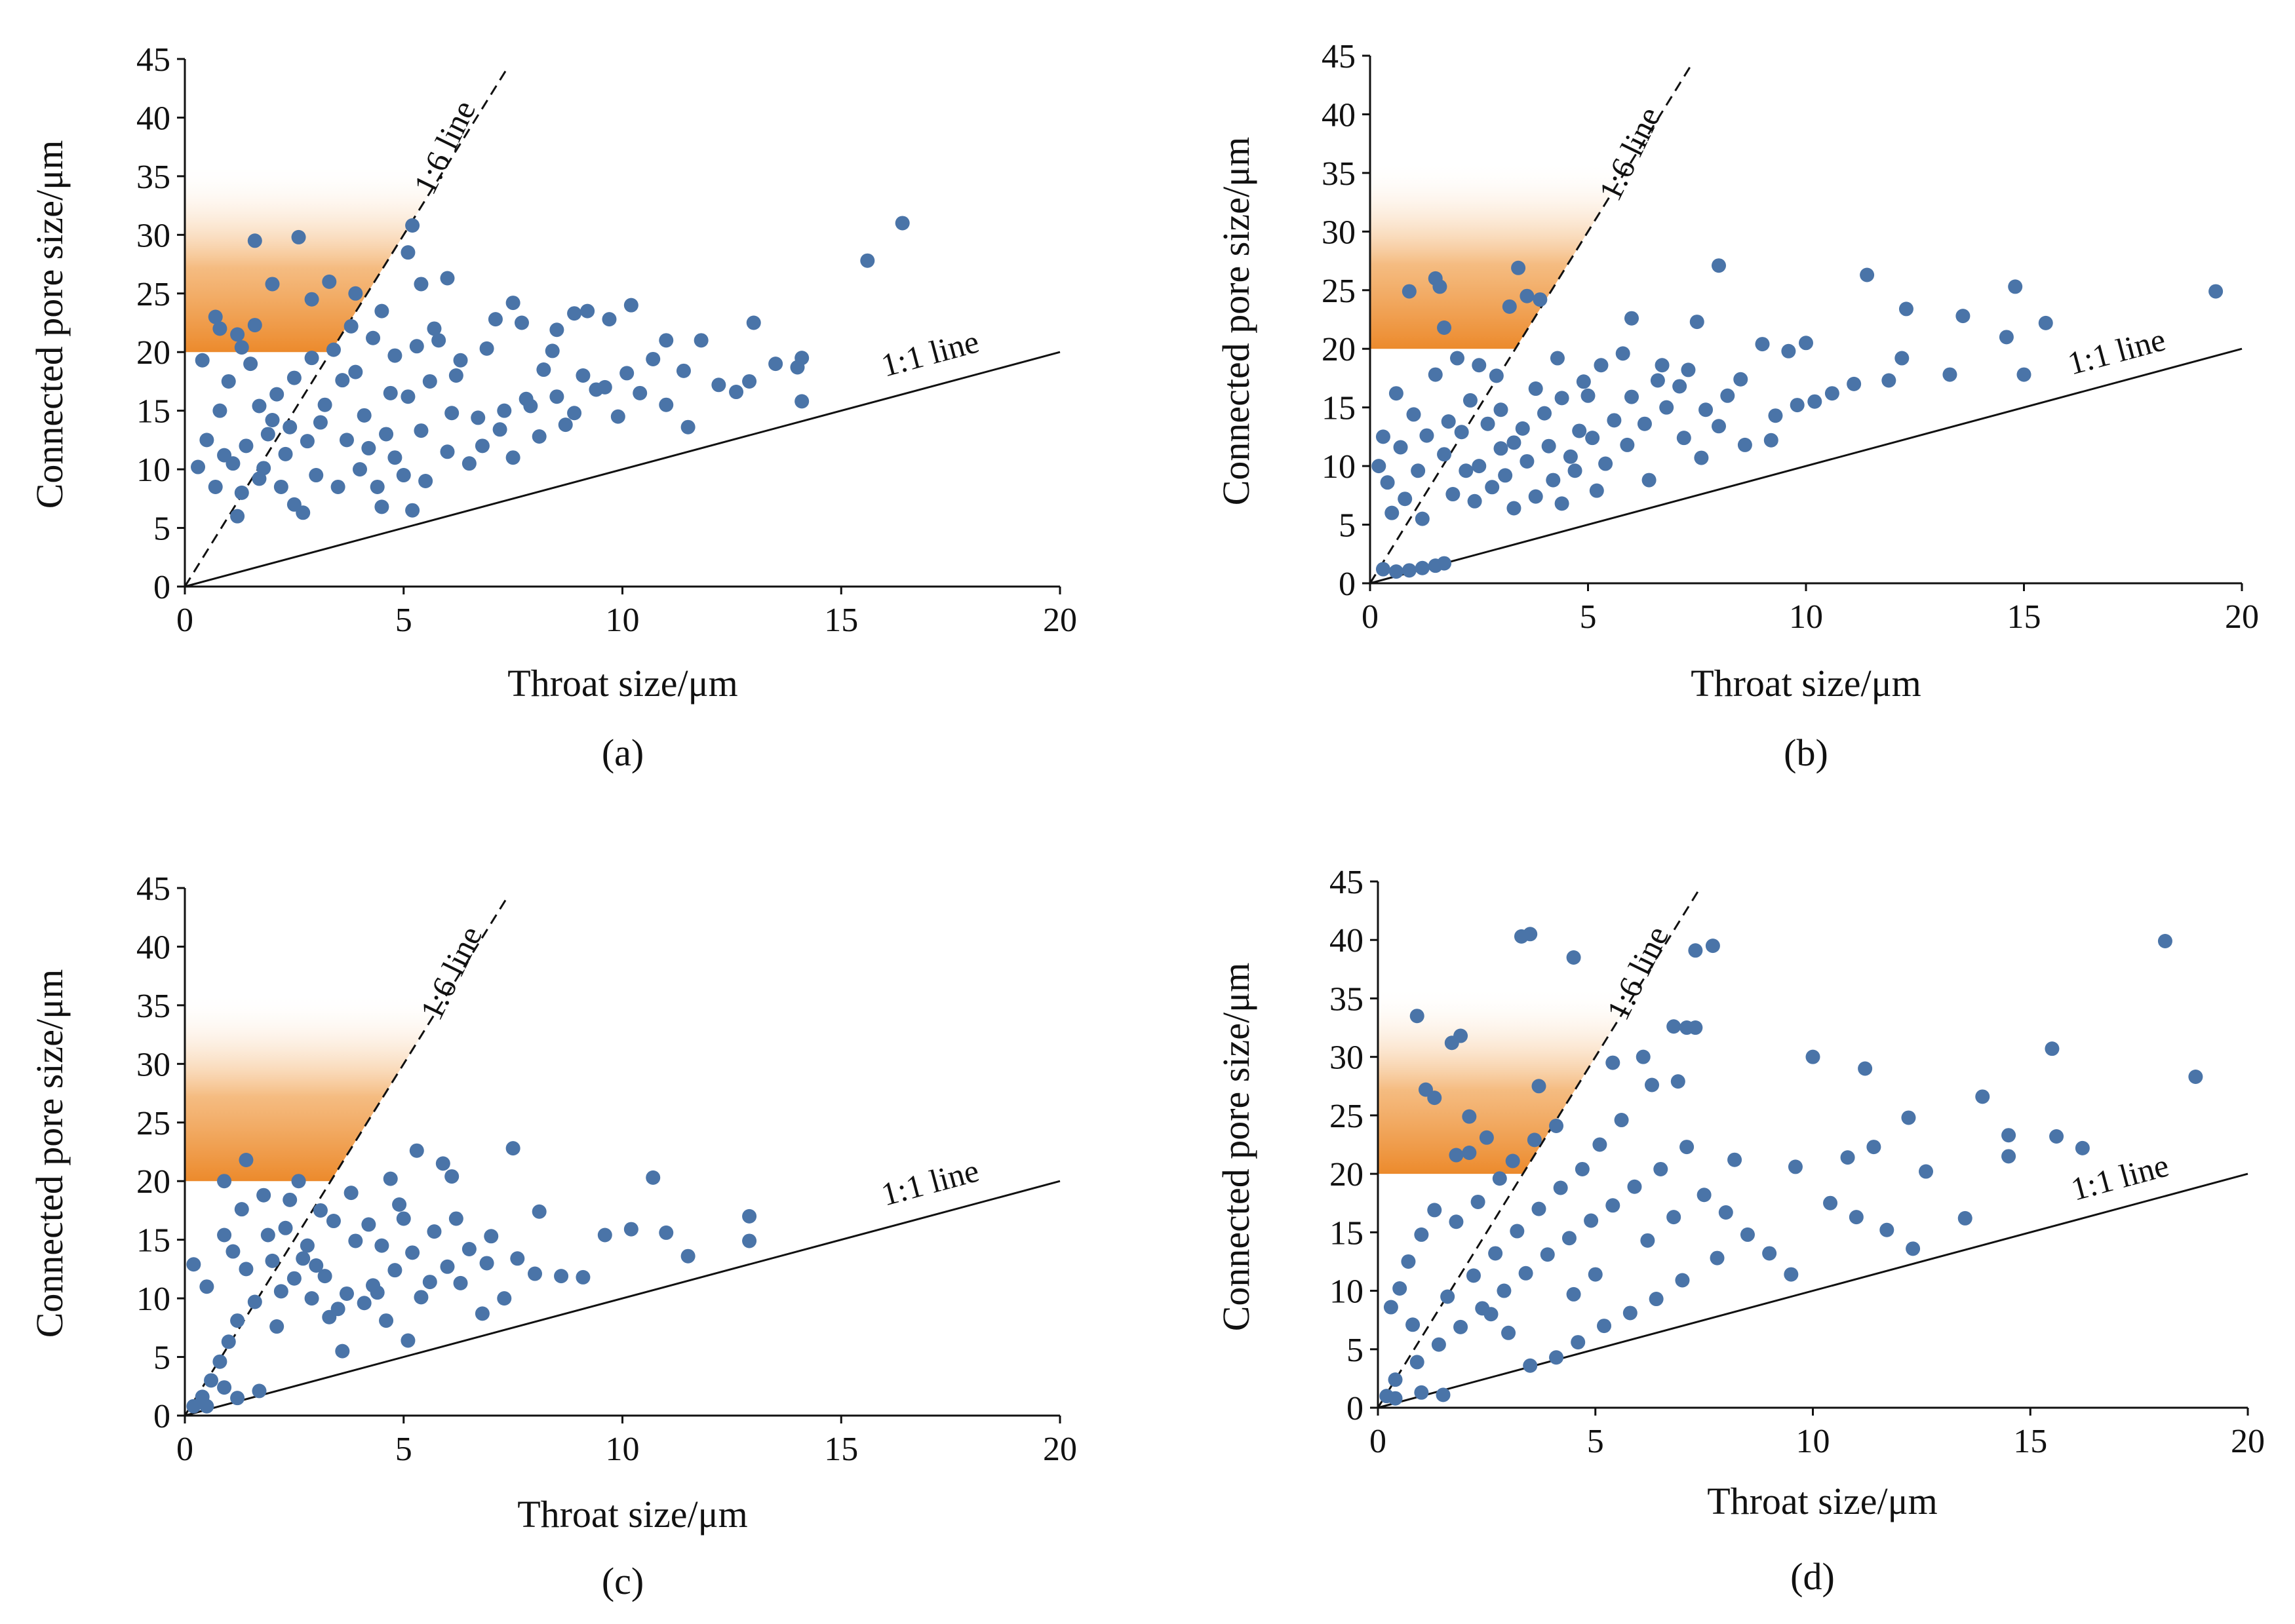 The width and height of the screenshot is (2295, 1624). I want to click on reference-lines, so click(622, 1155).